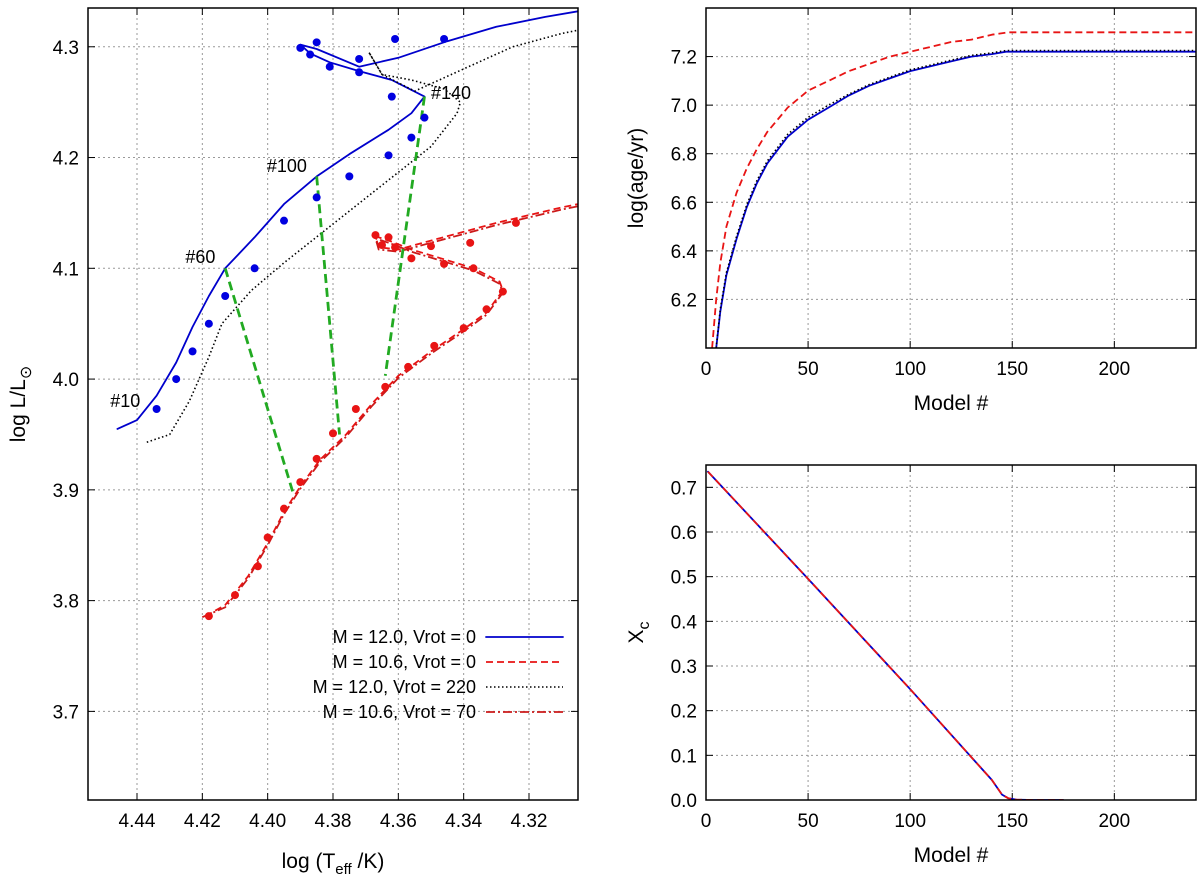 The height and width of the screenshot is (874, 1200). Describe the element at coordinates (684, 106) in the screenshot. I see `y-tick-label: 7.0` at that location.